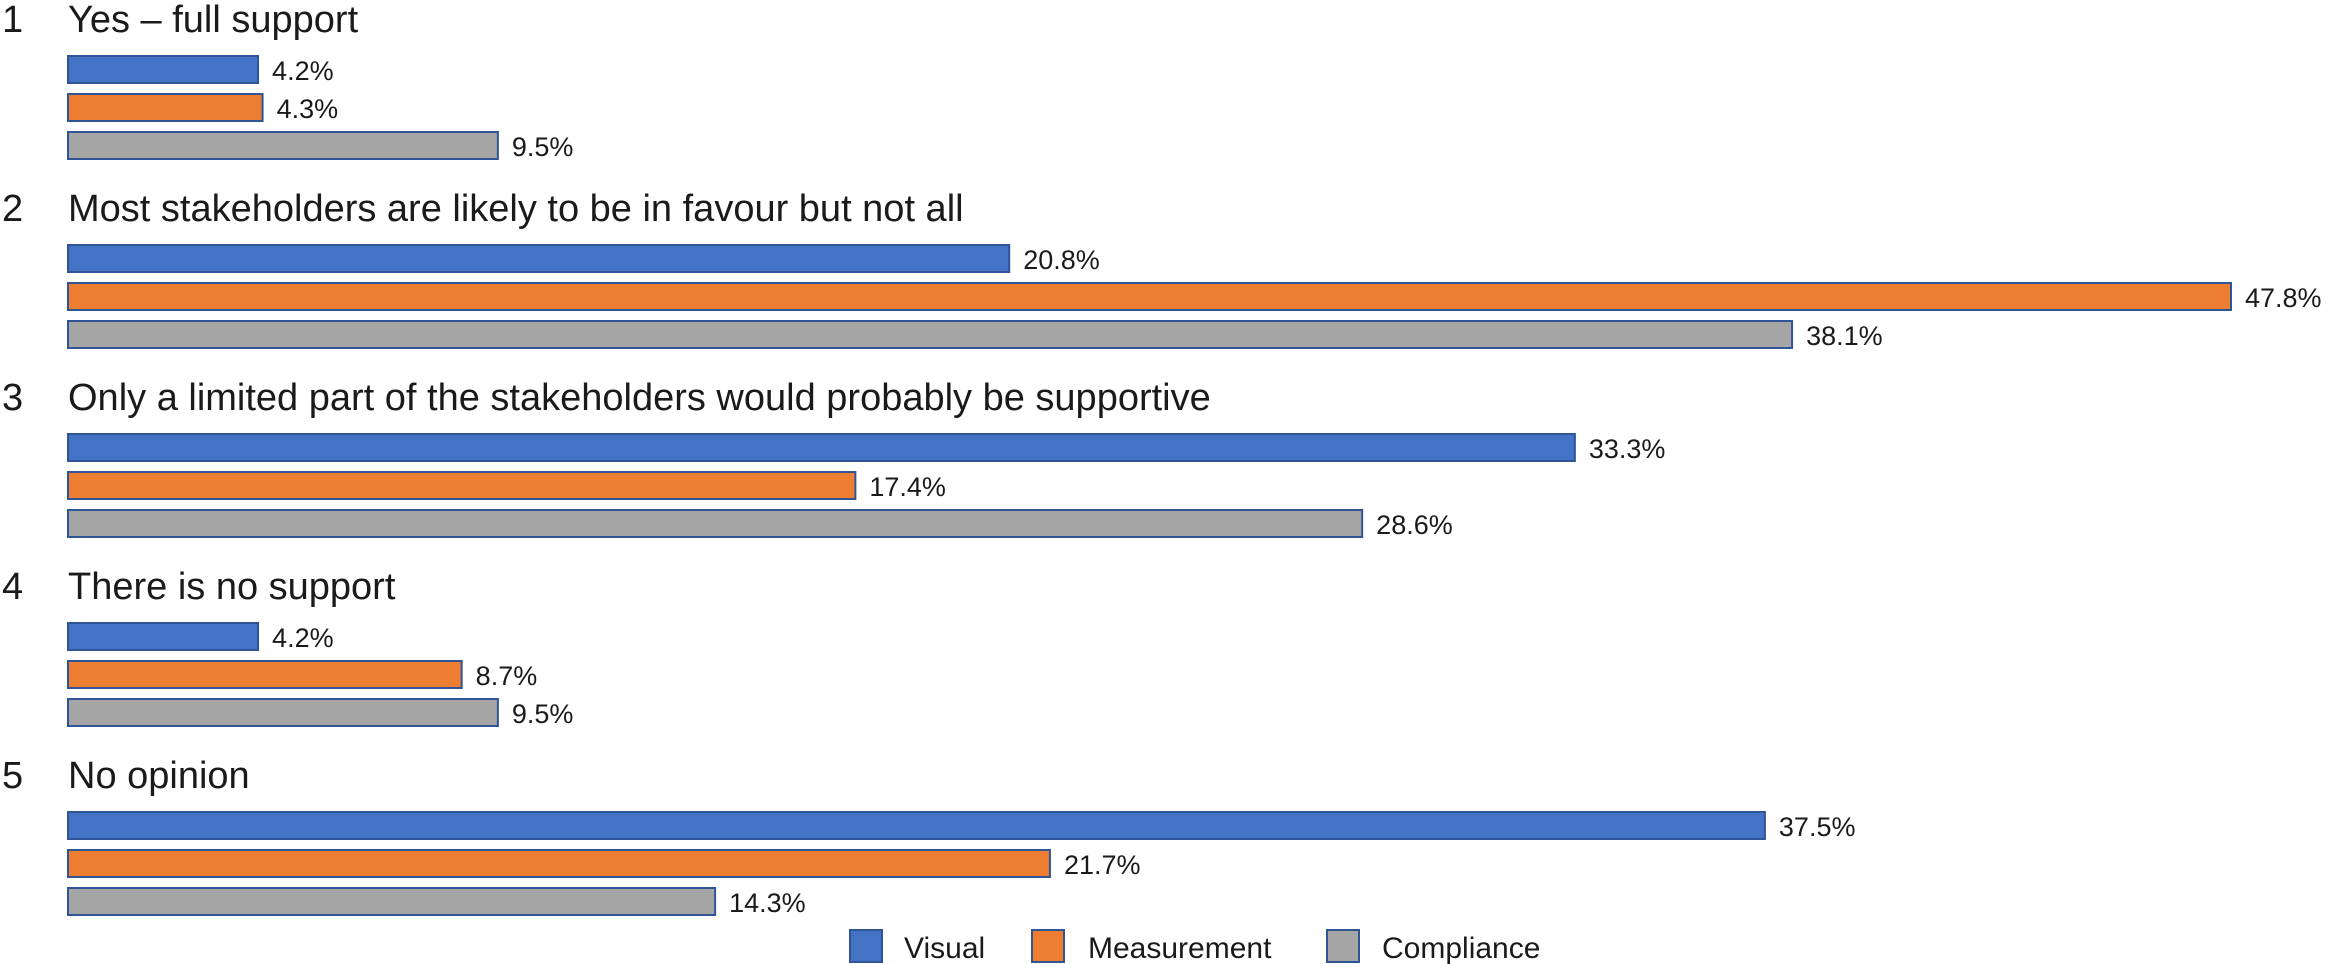 The width and height of the screenshot is (2330, 964). What do you see at coordinates (12, 20) in the screenshot?
I see `category-number: 1` at bounding box center [12, 20].